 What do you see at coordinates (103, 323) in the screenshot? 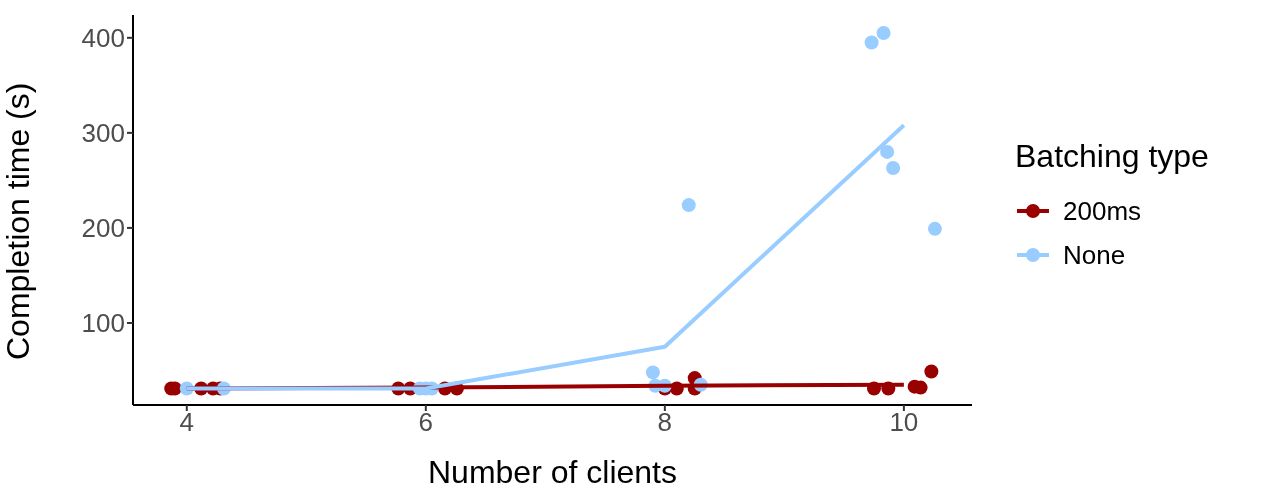
I see `y-tick-label: 100` at bounding box center [103, 323].